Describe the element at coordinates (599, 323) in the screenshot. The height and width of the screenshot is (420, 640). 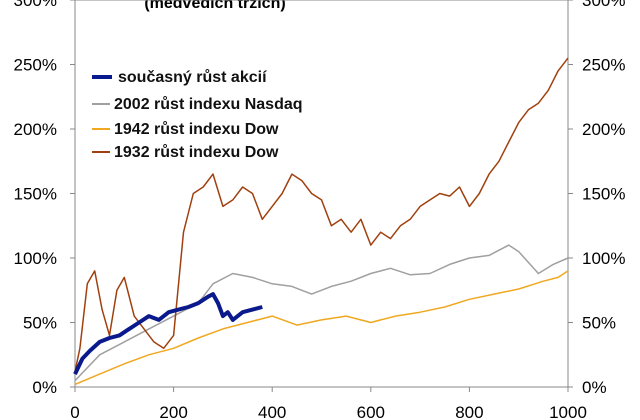
I see `y-tick-right-label: 50%` at that location.